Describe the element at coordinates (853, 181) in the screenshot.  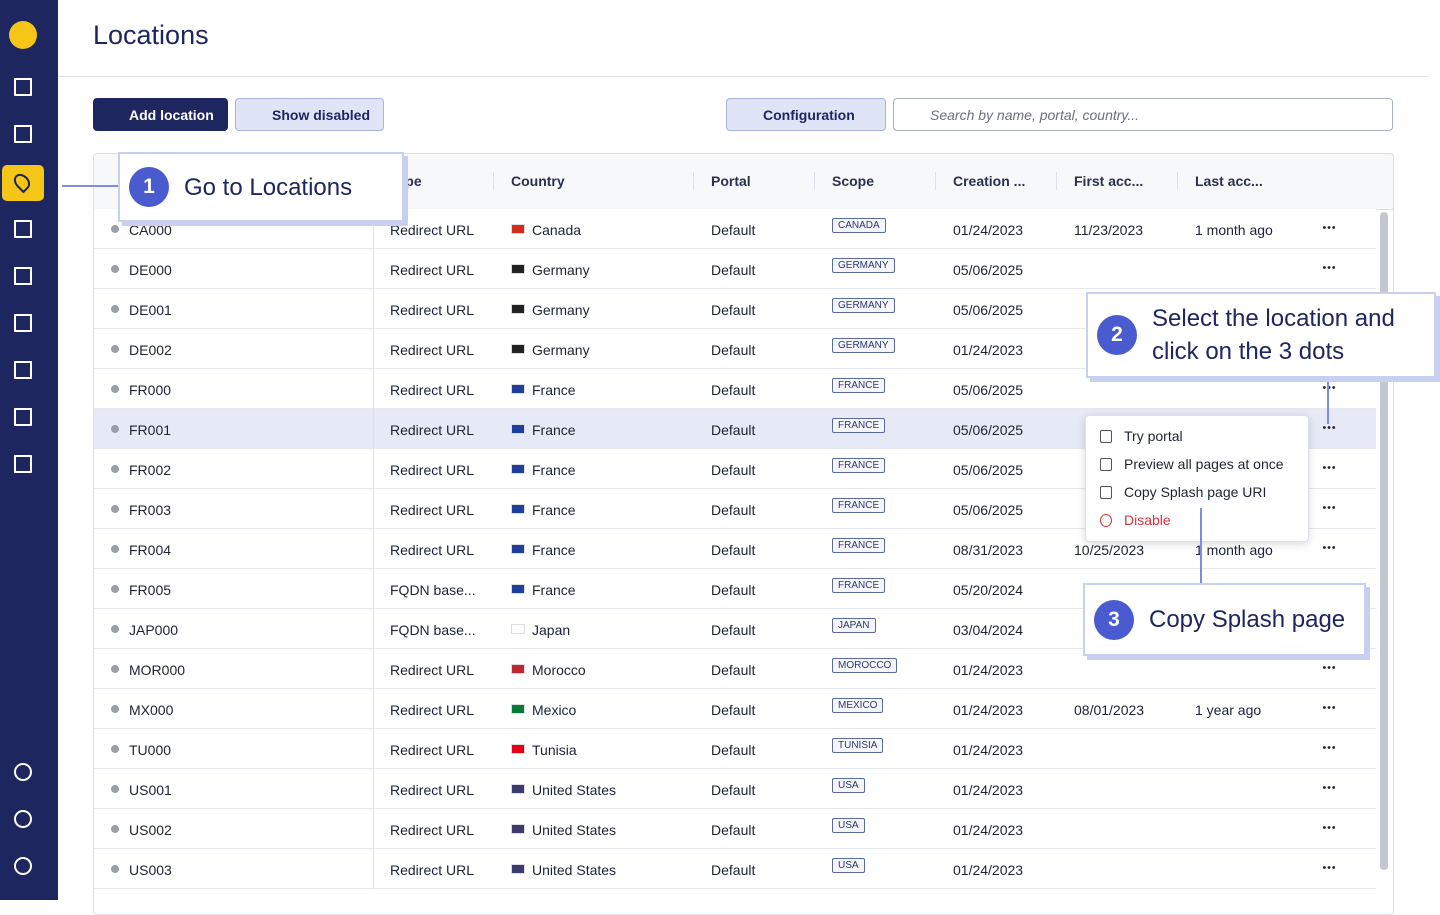
I see `column-header: Scope` at that location.